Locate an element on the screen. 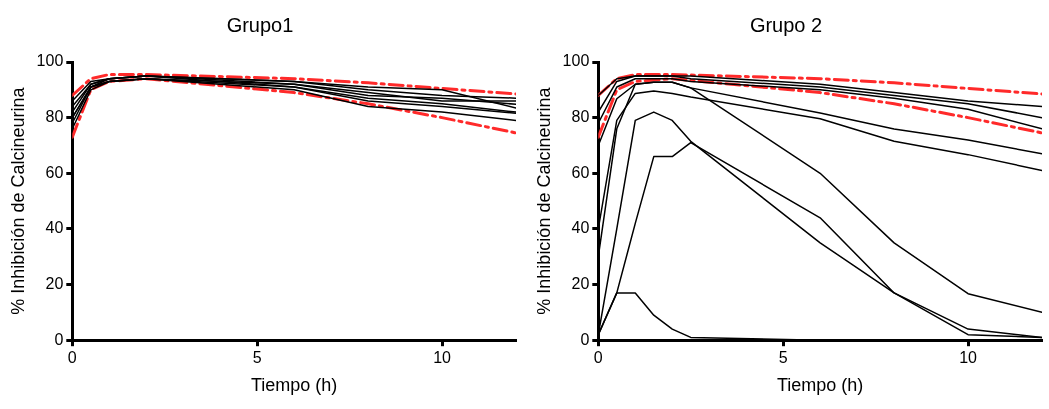 The height and width of the screenshot is (409, 1049). chart-title: Grupo1 is located at coordinates (260, 24).